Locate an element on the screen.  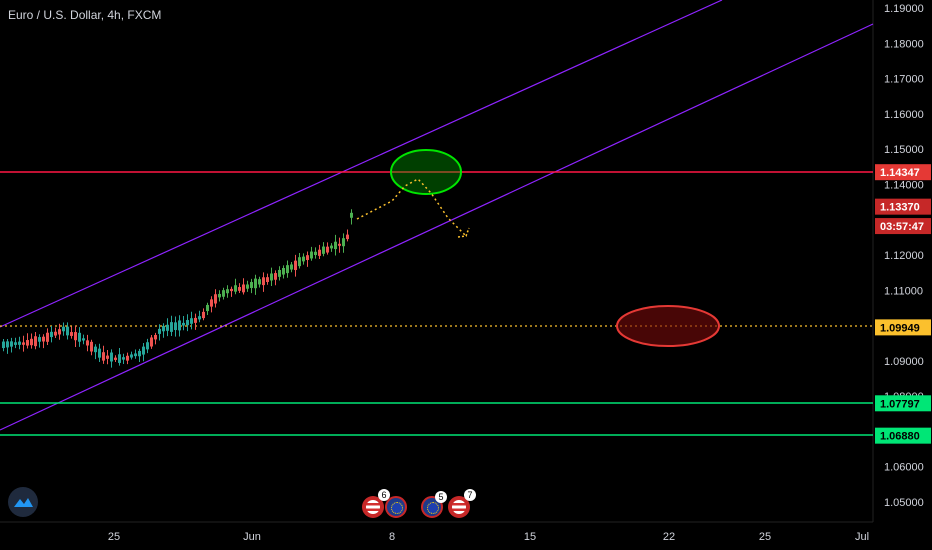
time-tick-label: Jun is located at coordinates (252, 537).